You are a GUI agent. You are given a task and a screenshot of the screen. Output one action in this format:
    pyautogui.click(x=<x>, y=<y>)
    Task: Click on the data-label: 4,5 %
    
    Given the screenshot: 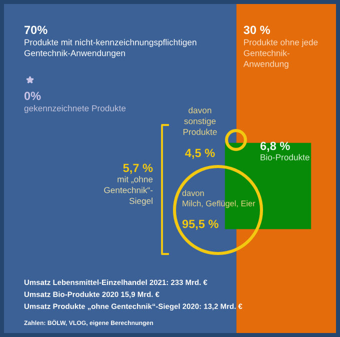 What is the action you would take?
    pyautogui.click(x=200, y=153)
    